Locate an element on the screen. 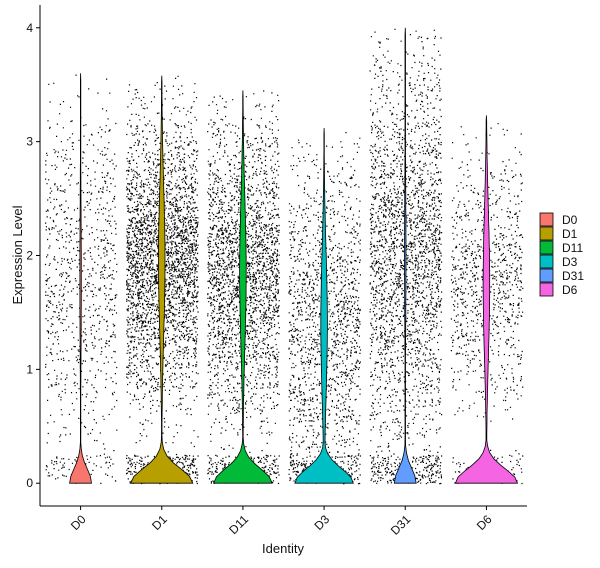 The width and height of the screenshot is (600, 568). legend-swatch-D11 is located at coordinates (546, 247).